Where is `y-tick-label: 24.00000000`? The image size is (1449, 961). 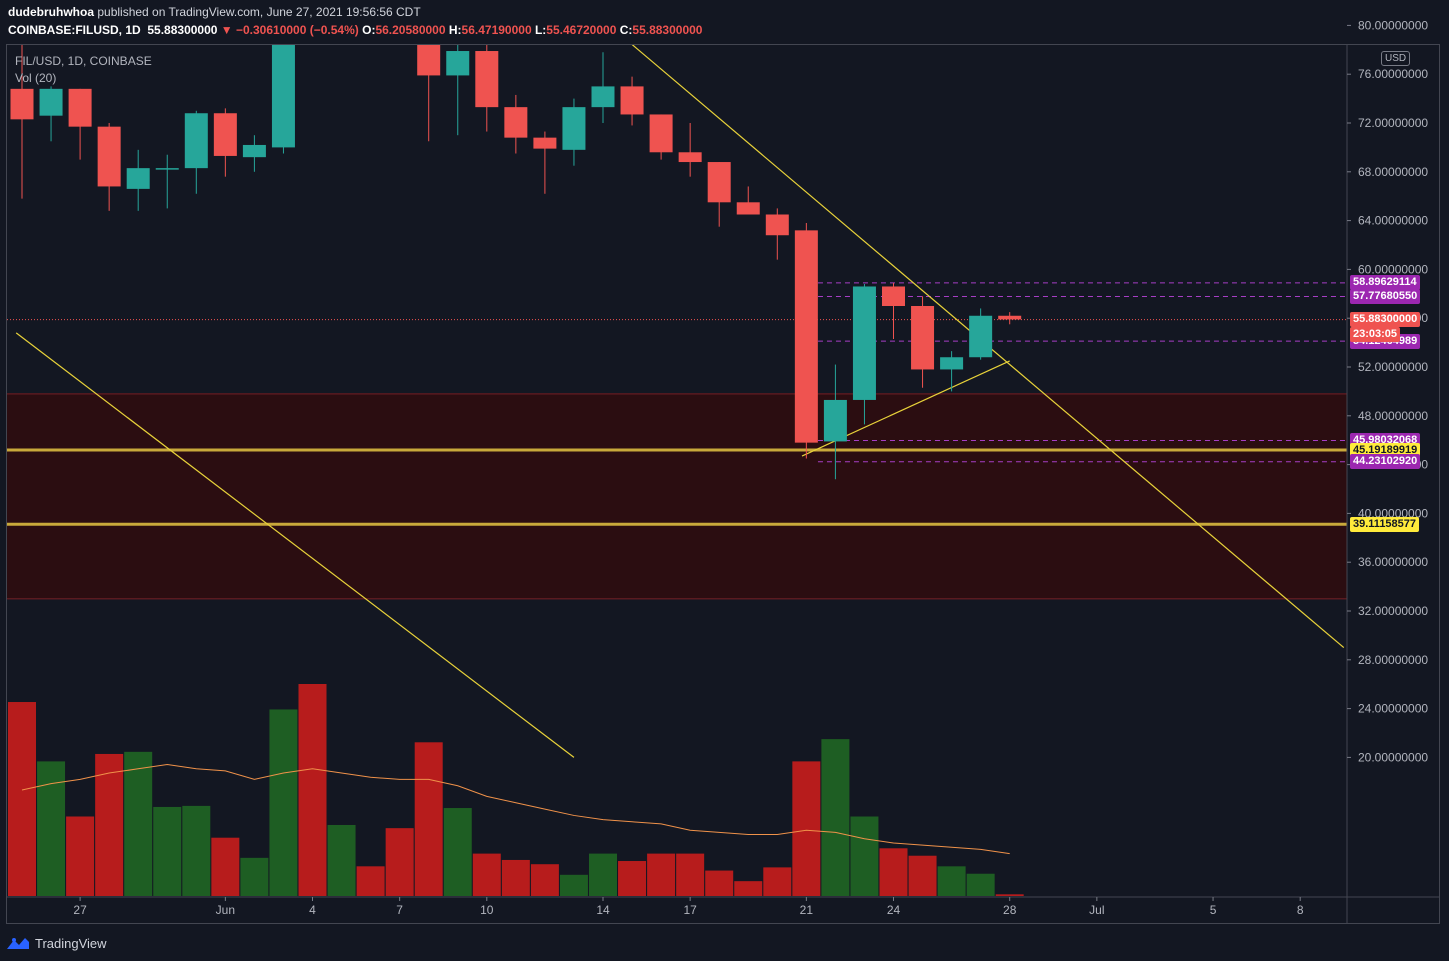 y-tick-label: 24.00000000 is located at coordinates (1393, 709).